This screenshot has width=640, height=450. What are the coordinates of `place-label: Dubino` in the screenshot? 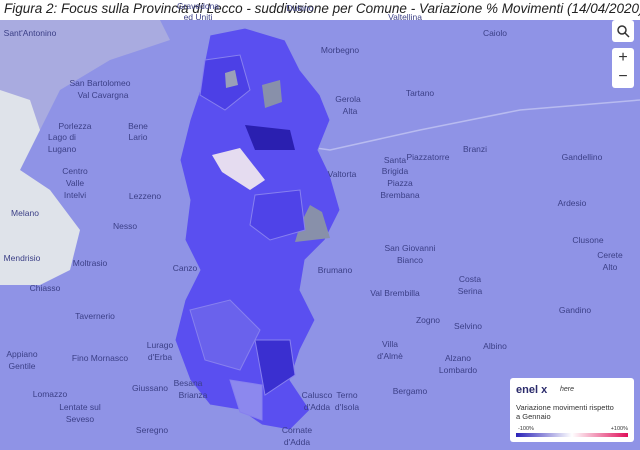 It's located at (300, 8).